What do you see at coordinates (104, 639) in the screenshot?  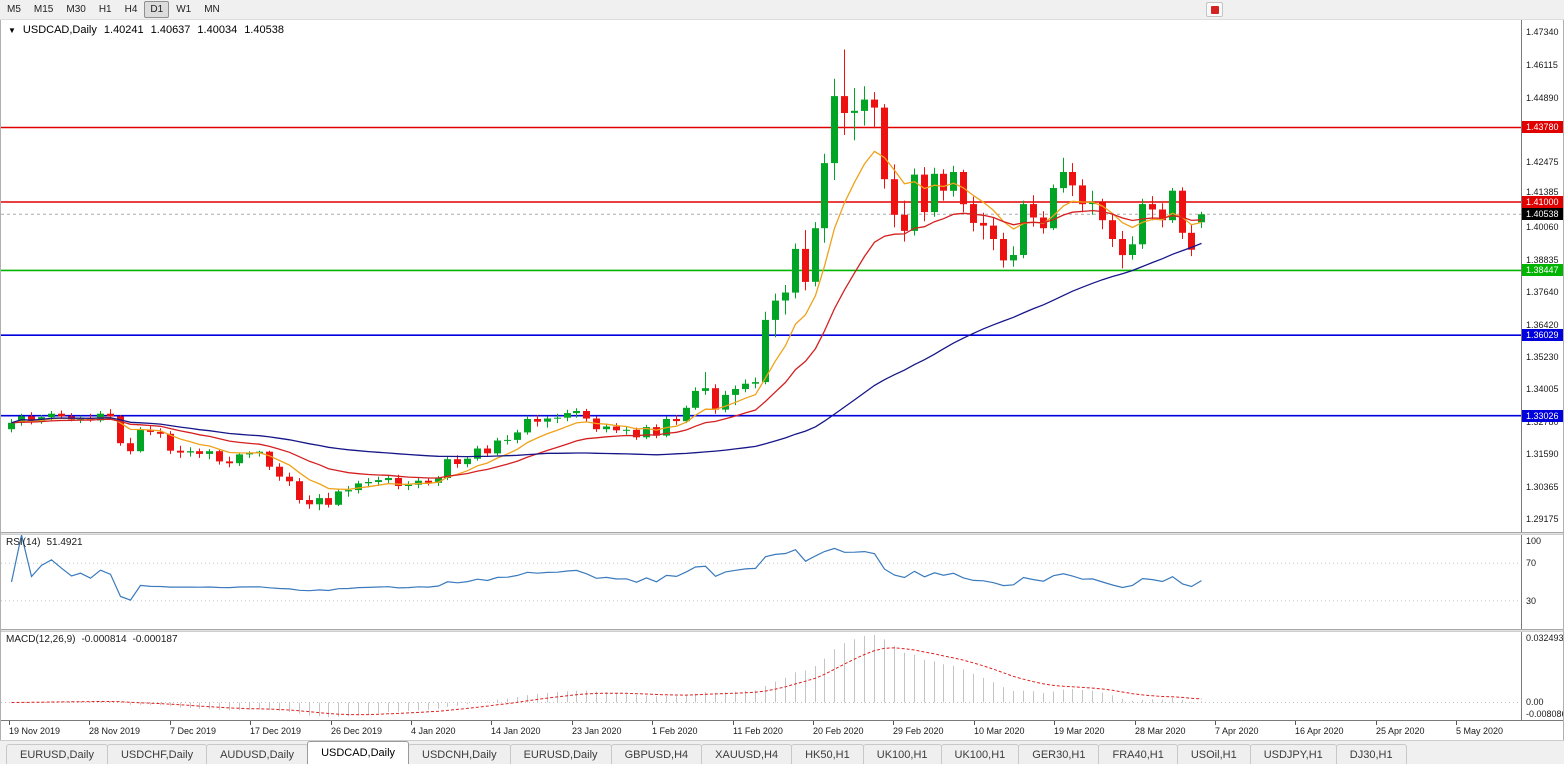 I see `macd-value1: -0.000814` at bounding box center [104, 639].